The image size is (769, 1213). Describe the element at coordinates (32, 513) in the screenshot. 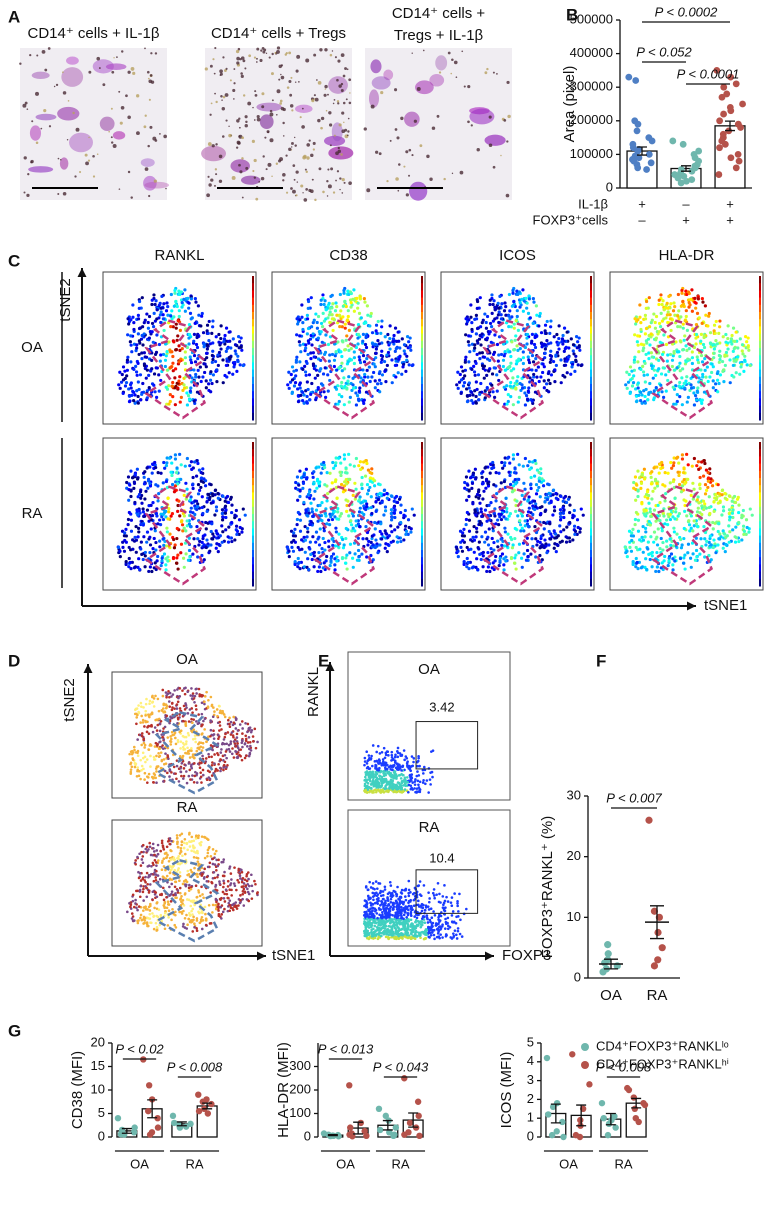

I see `row-label: RA` at that location.